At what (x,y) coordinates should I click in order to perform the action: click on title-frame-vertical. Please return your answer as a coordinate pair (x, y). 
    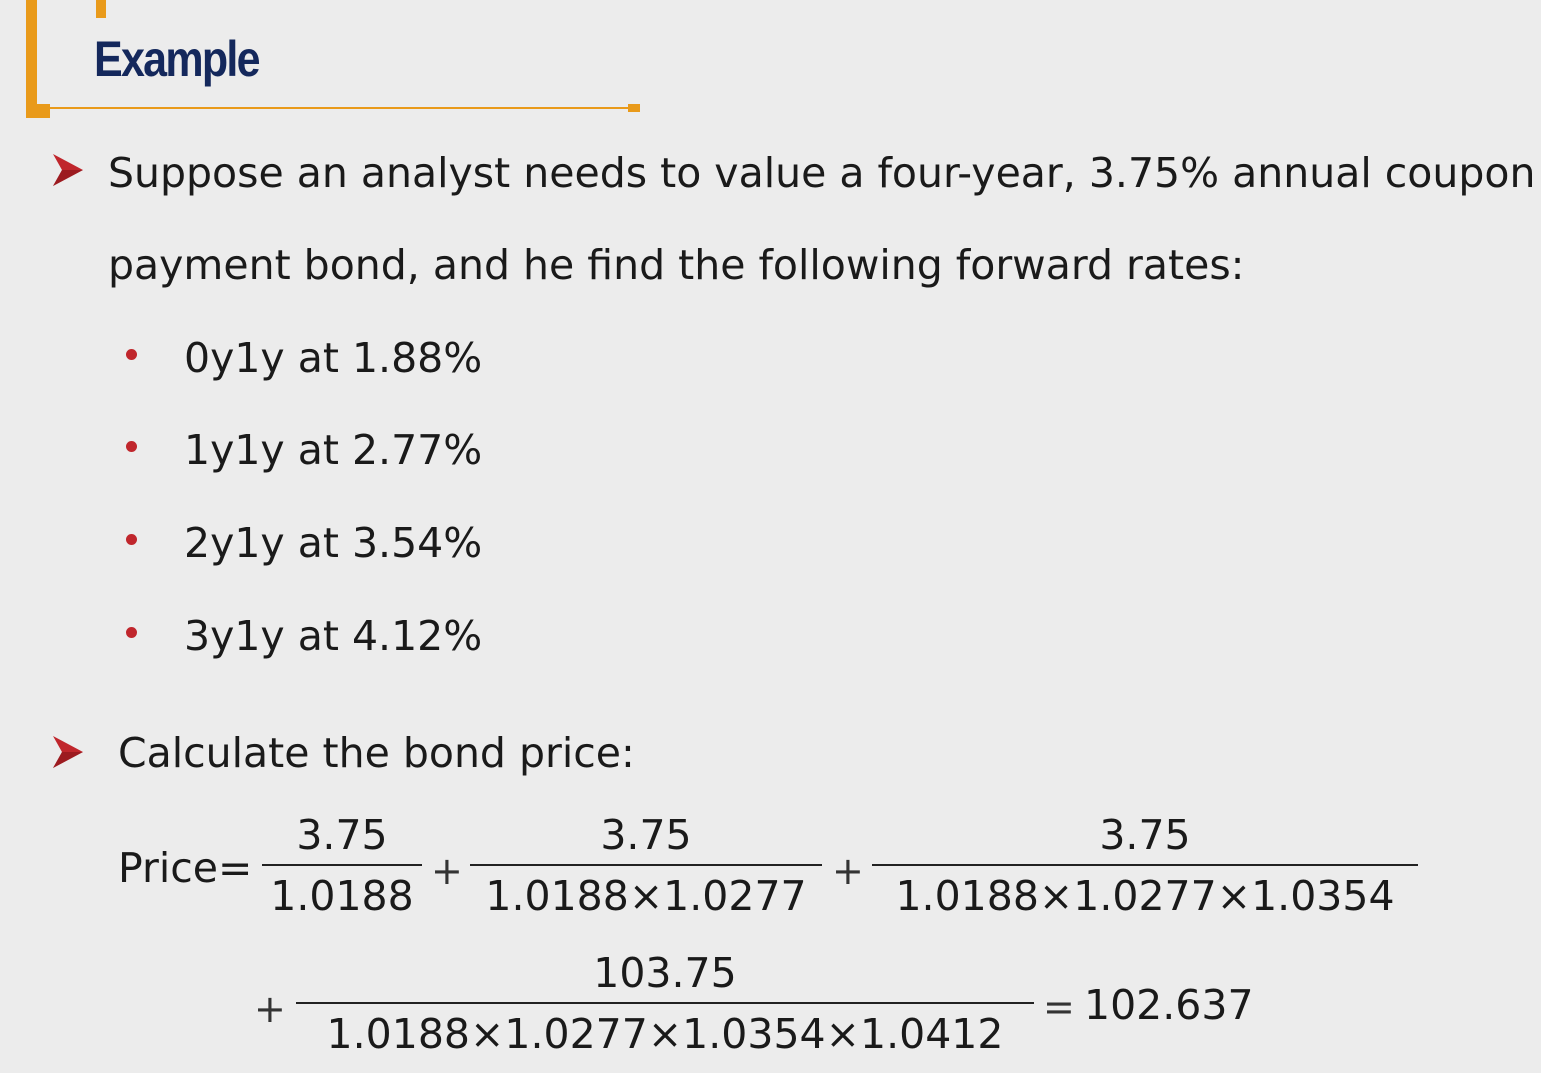
    Looking at the image, I should click on (31, 59).